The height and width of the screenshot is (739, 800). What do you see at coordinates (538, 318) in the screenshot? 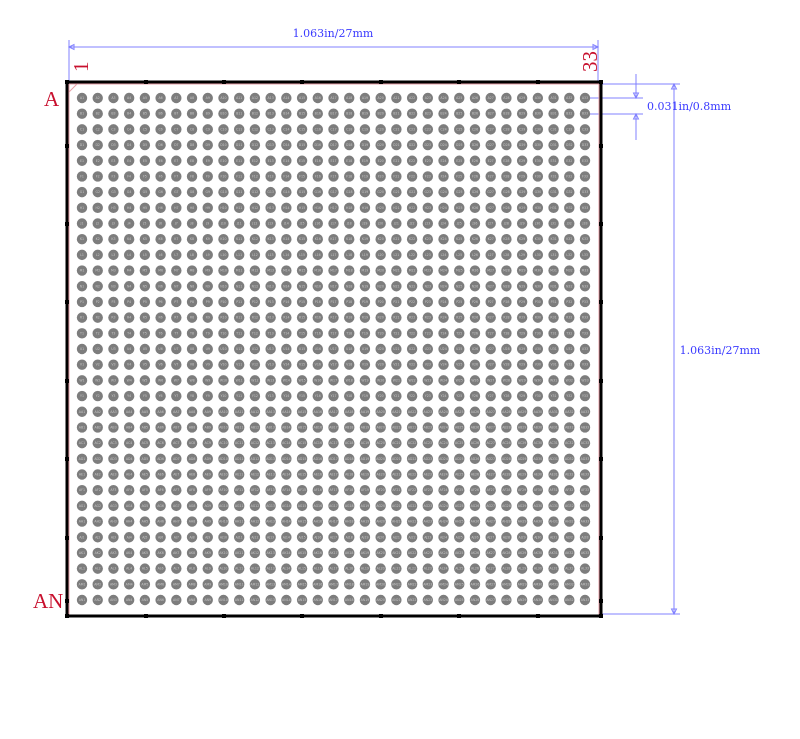
I see `ball-name: R30` at bounding box center [538, 318].